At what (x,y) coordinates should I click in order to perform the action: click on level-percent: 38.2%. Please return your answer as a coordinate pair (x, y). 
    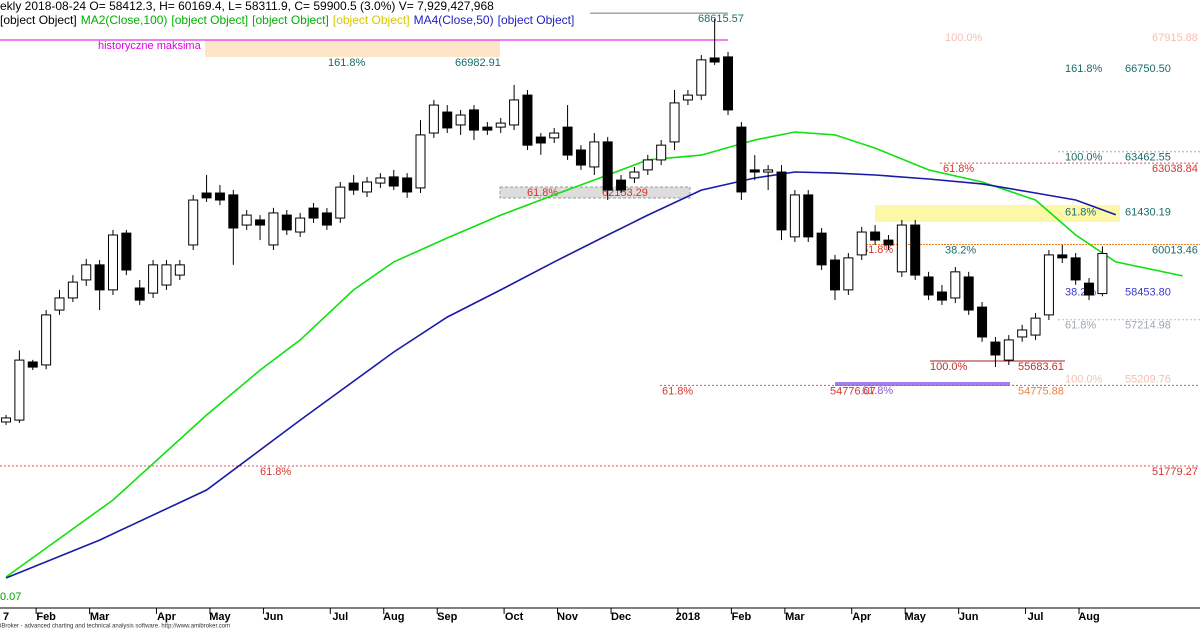
    Looking at the image, I should click on (960, 250).